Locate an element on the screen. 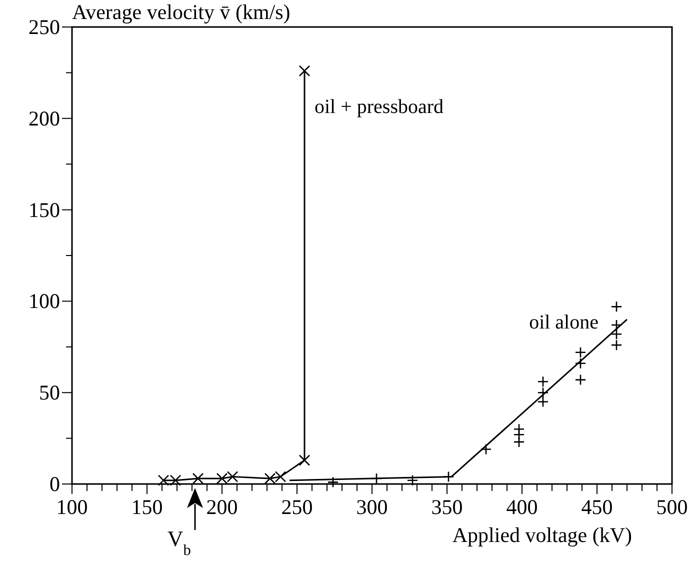  x-tick-label: 450 is located at coordinates (597, 507).